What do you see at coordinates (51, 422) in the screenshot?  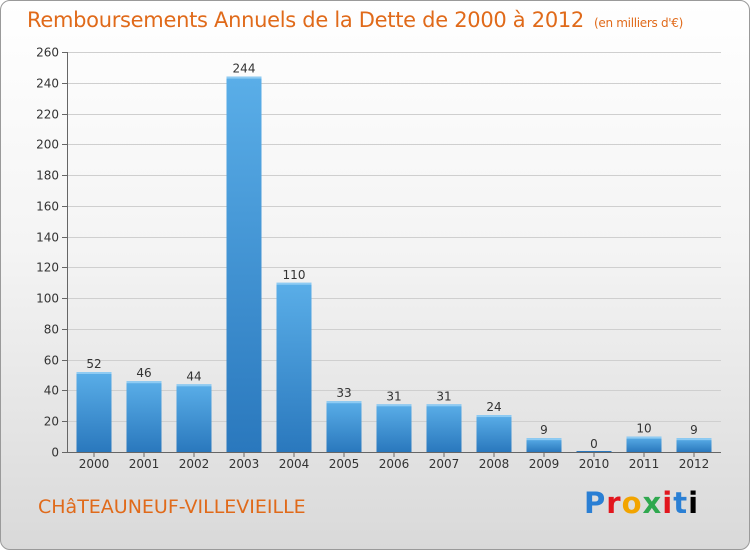 I see `y-tick-label: 20` at bounding box center [51, 422].